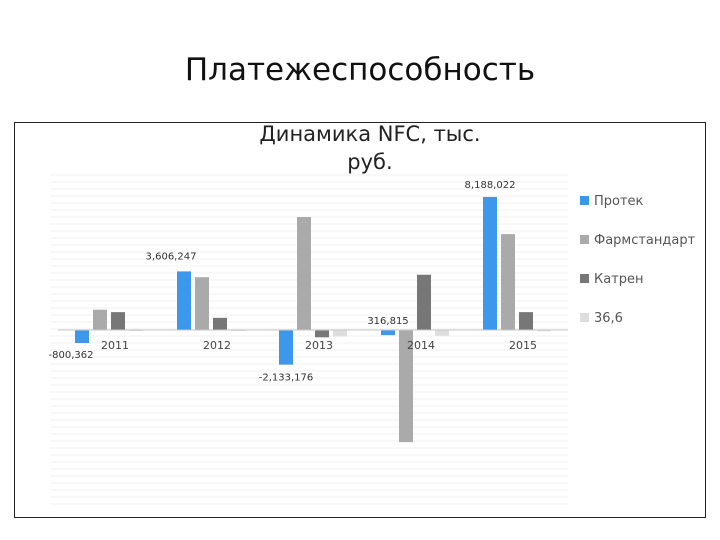 The width and height of the screenshot is (720, 540). I want to click on bar-3-2011, so click(118, 321).